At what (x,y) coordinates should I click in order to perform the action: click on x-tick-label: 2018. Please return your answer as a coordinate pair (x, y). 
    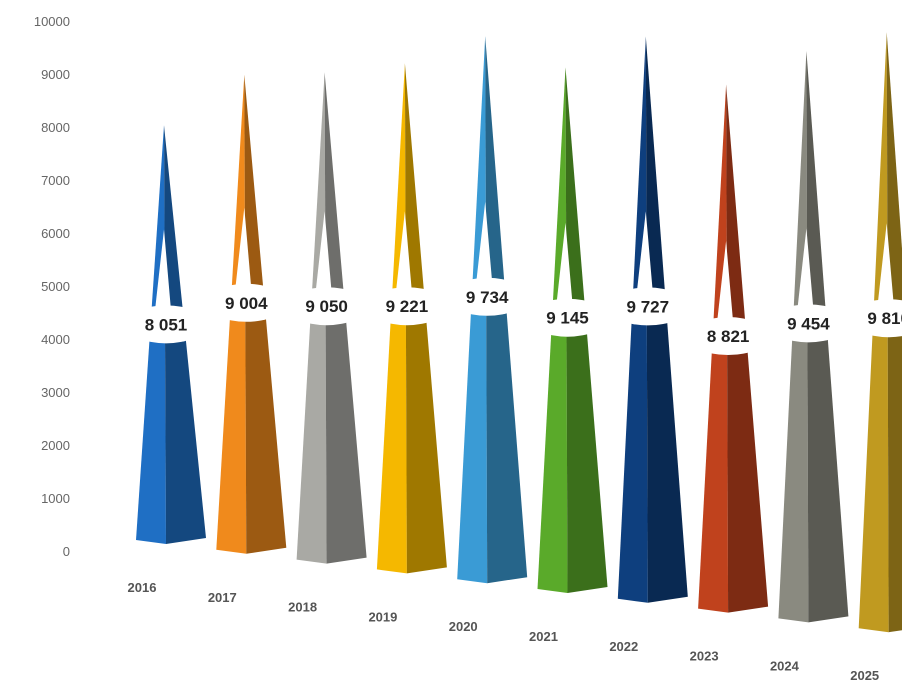
    Looking at the image, I should click on (302, 607).